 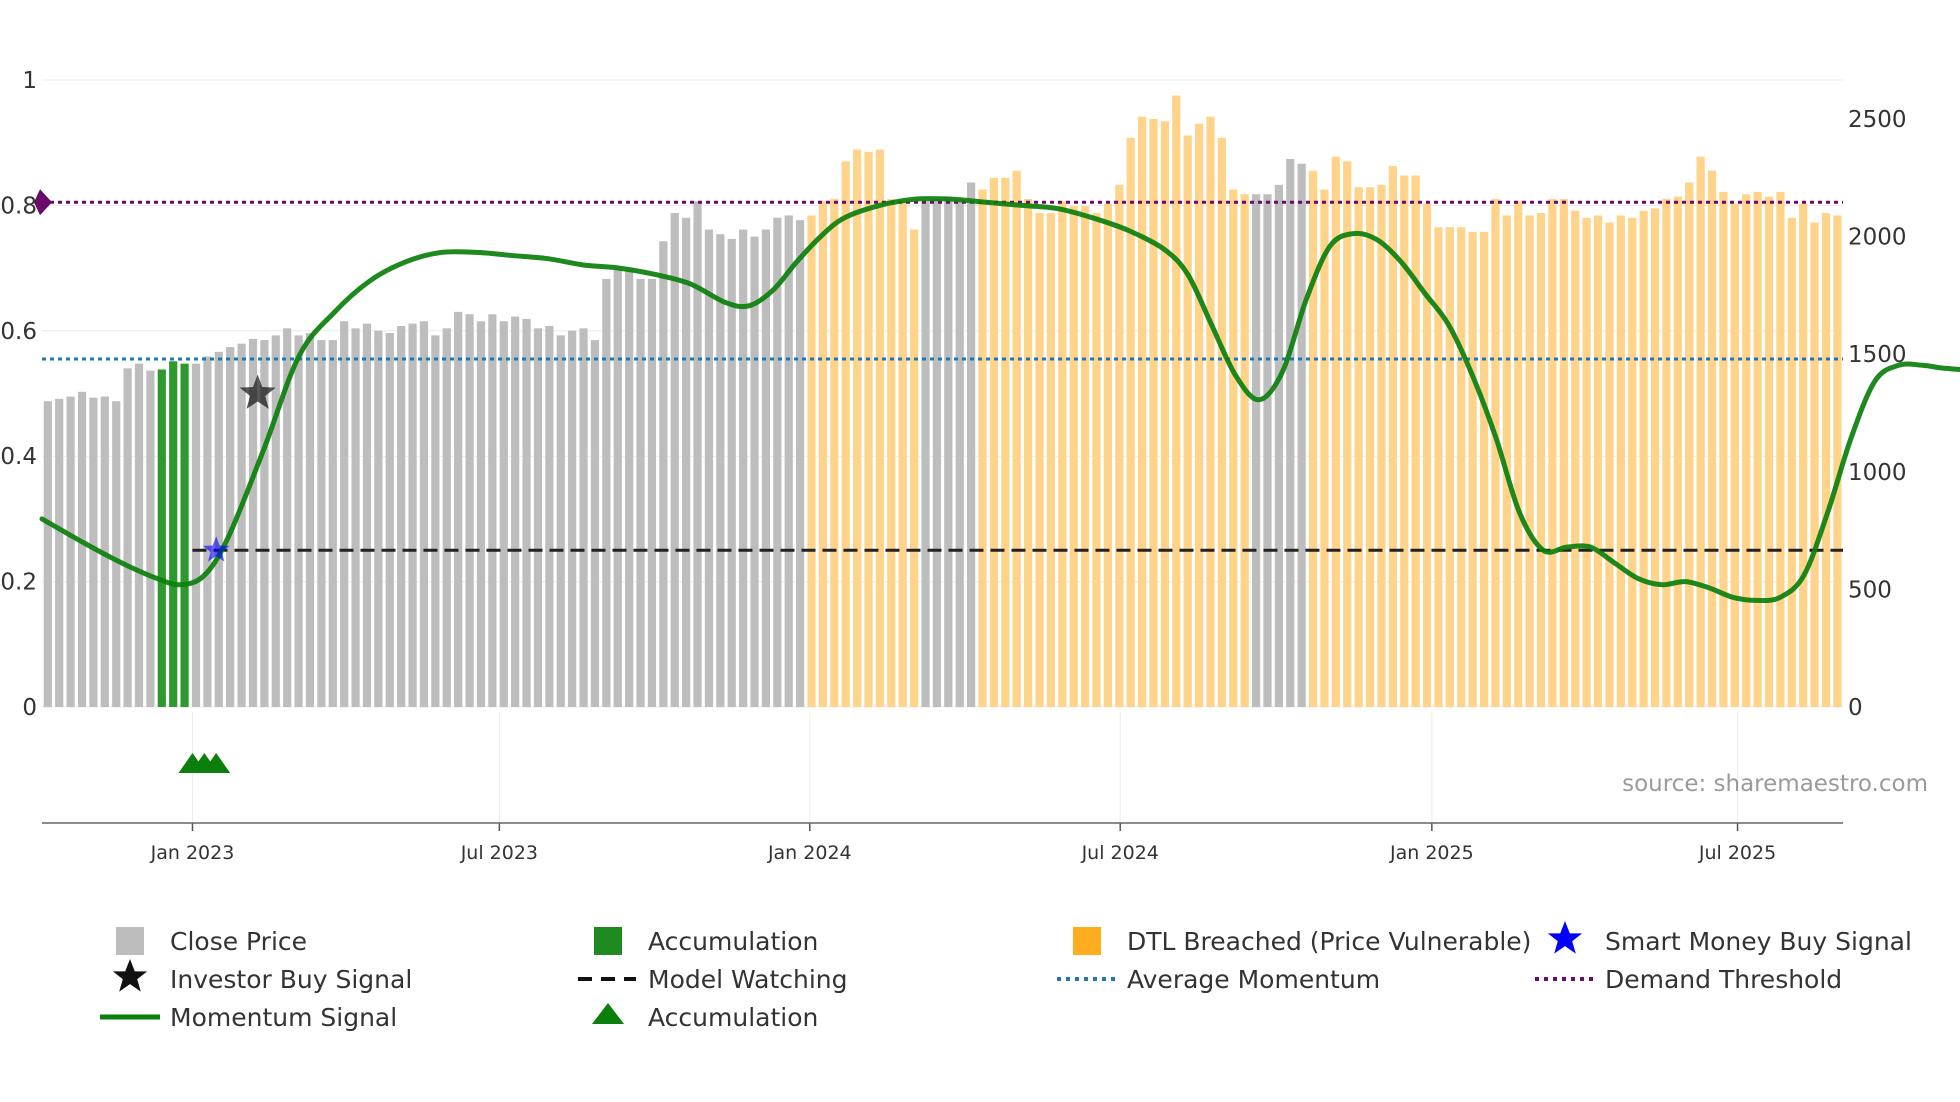 What do you see at coordinates (1723, 979) in the screenshot?
I see `legend-label-demand-threshold: Demand Threshold` at bounding box center [1723, 979].